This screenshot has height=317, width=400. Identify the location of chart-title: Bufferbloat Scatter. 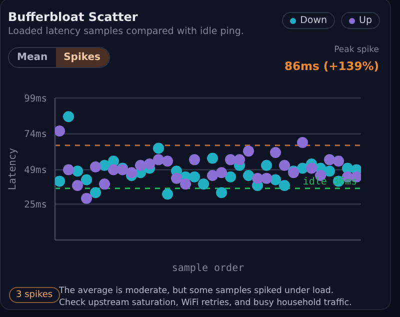
(73, 17).